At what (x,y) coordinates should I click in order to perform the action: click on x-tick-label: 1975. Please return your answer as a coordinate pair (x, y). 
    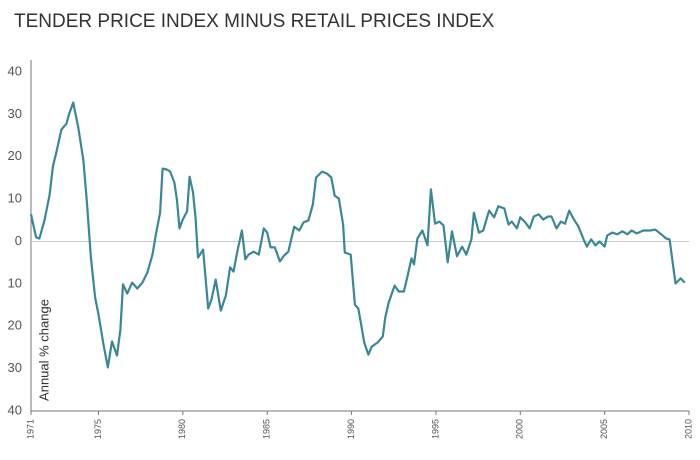
    Looking at the image, I should click on (98, 429).